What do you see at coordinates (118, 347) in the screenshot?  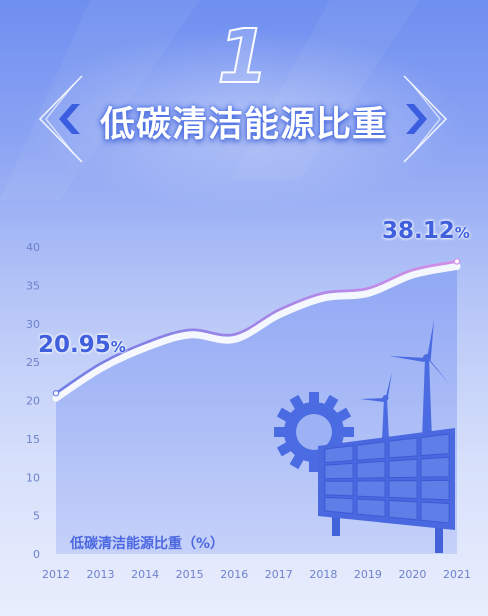 I see `start-unit: %` at bounding box center [118, 347].